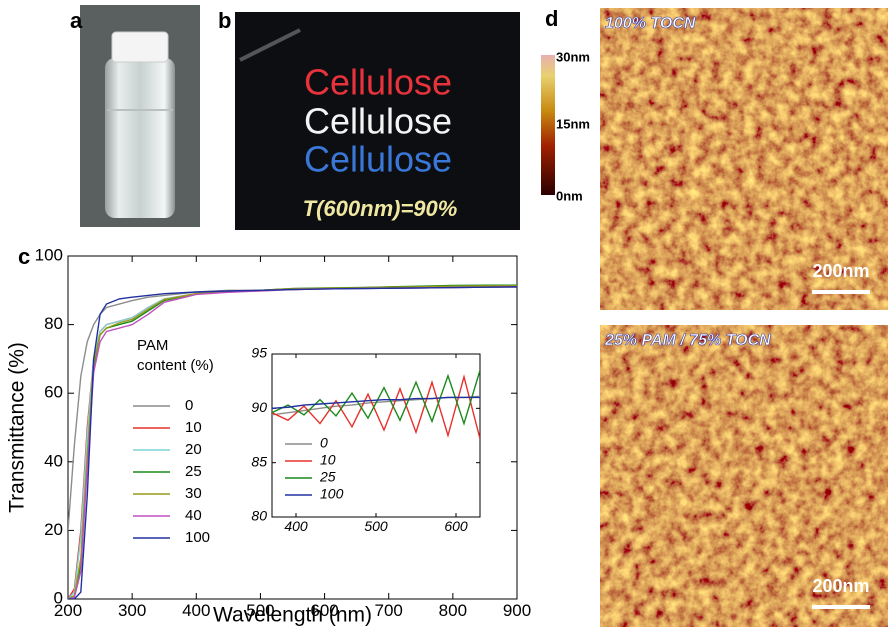 Image resolution: width=888 pixels, height=627 pixels. What do you see at coordinates (687, 340) in the screenshot?
I see `afm-label: 25% PAM / 75% TOCN` at bounding box center [687, 340].